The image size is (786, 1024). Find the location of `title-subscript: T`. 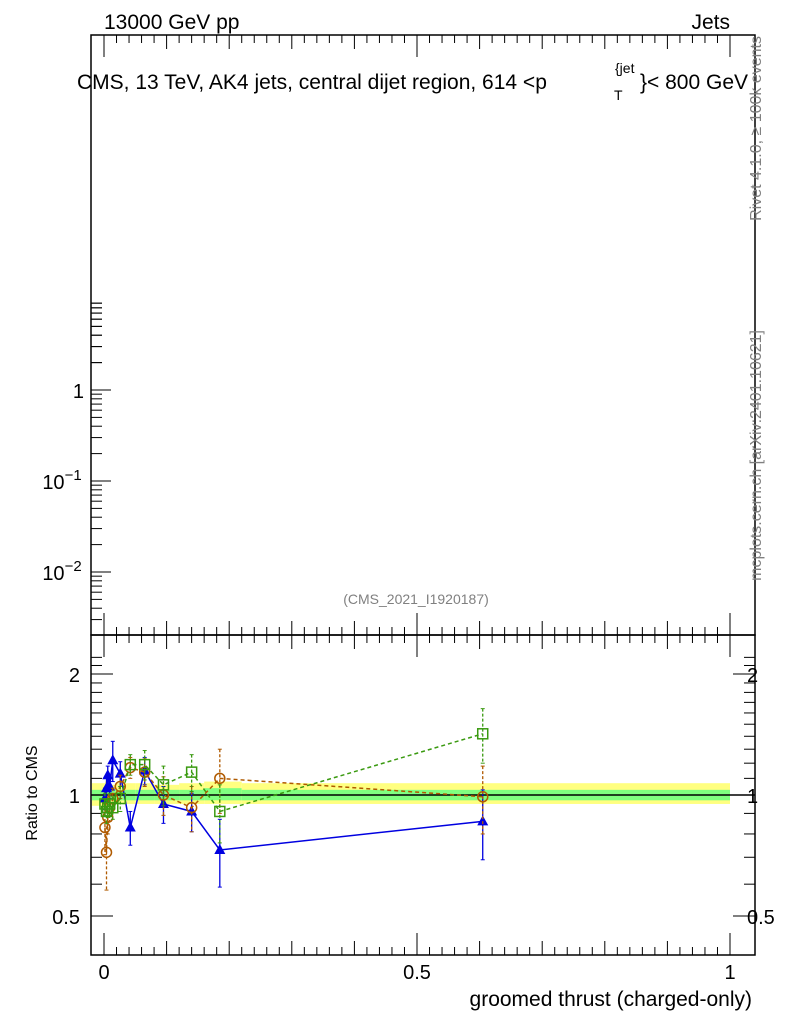

title-subscript: T is located at coordinates (618, 95).